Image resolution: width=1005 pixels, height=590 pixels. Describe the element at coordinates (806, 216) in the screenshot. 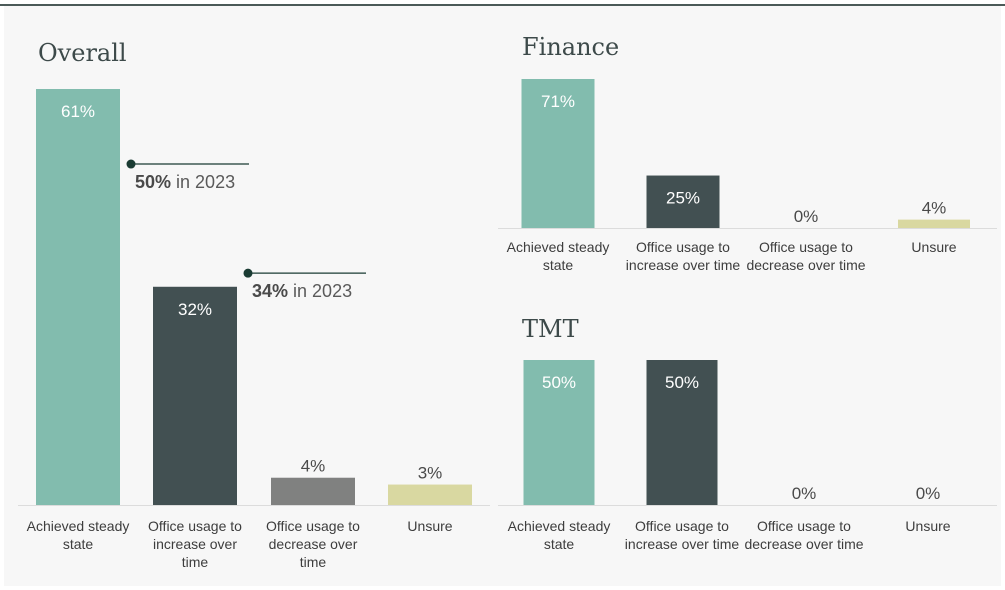

I see `finance-value-label-3: 0%` at that location.